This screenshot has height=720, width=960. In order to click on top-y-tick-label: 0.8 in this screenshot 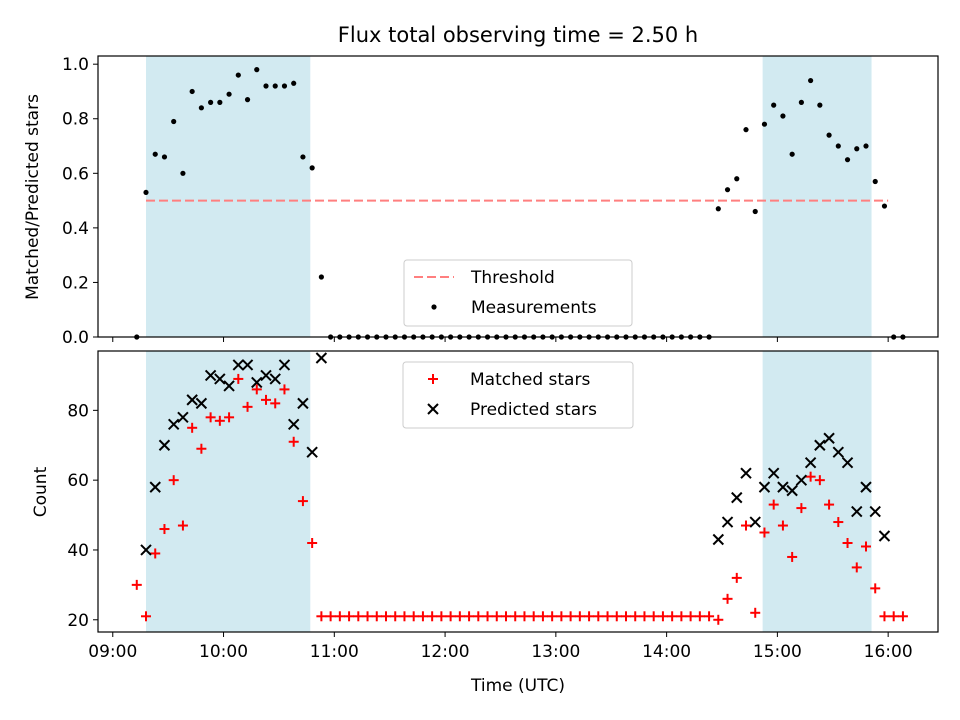, I will do `click(75, 120)`.